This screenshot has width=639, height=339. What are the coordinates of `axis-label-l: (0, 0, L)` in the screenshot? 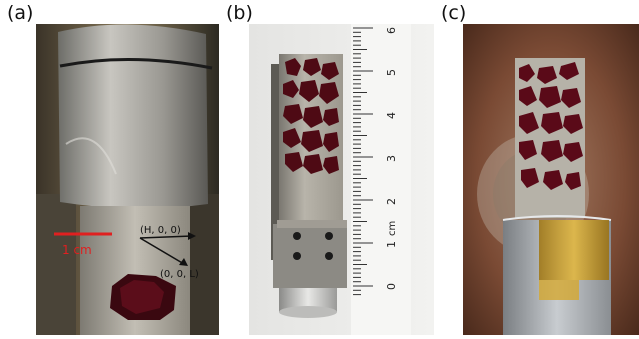 It's located at (179, 274).